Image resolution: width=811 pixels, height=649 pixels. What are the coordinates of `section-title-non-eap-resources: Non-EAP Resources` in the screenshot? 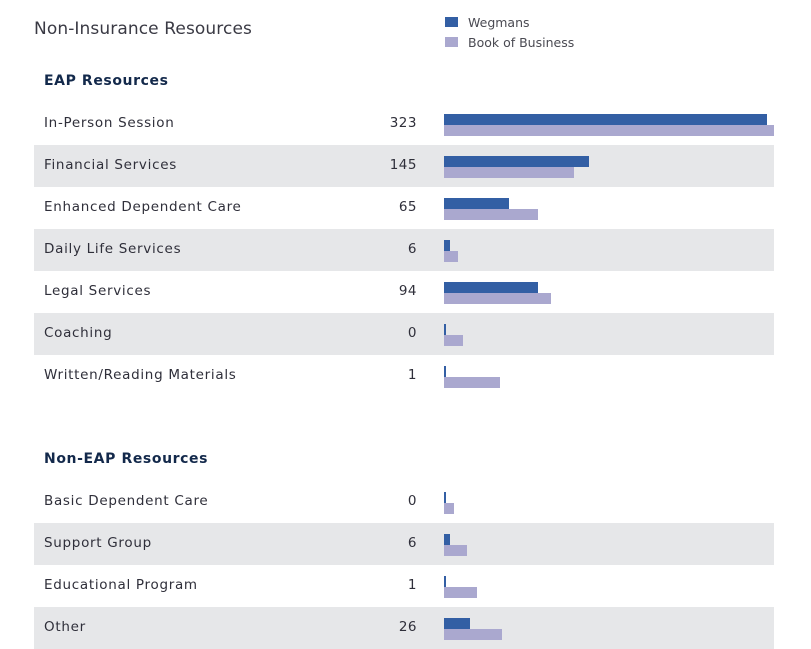 It's located at (126, 459).